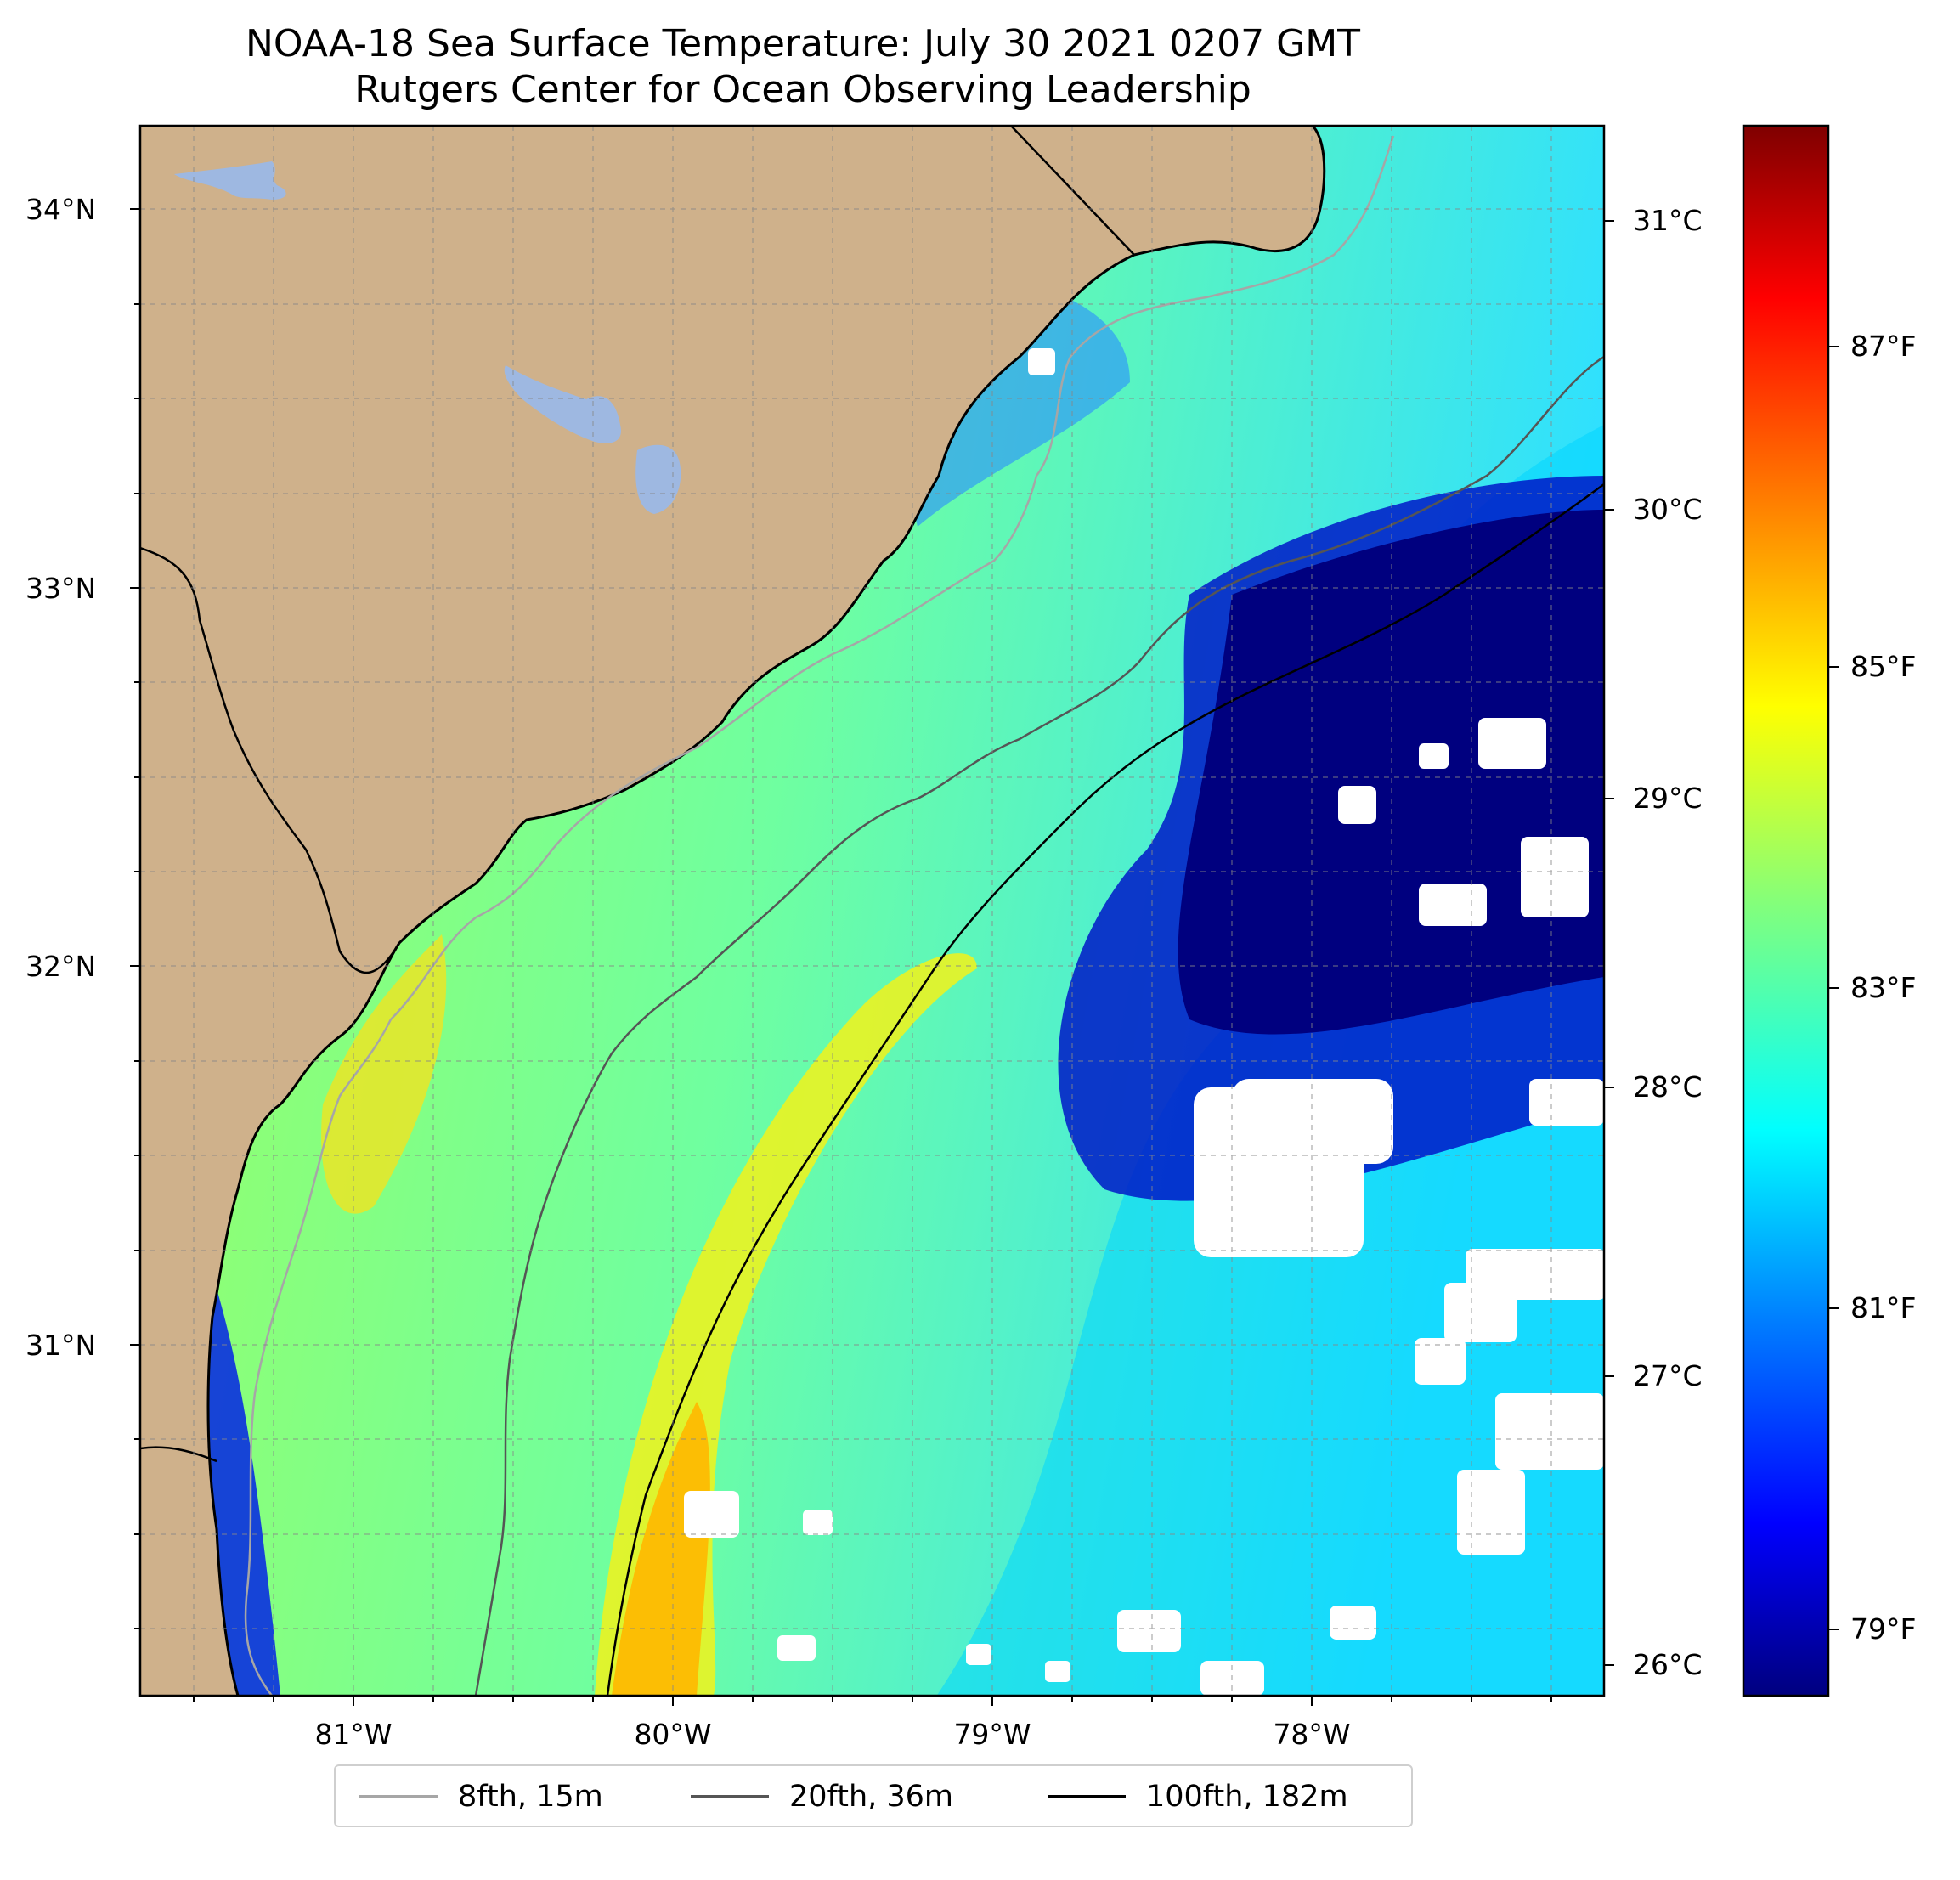  I want to click on lake-marion, so click(562, 404).